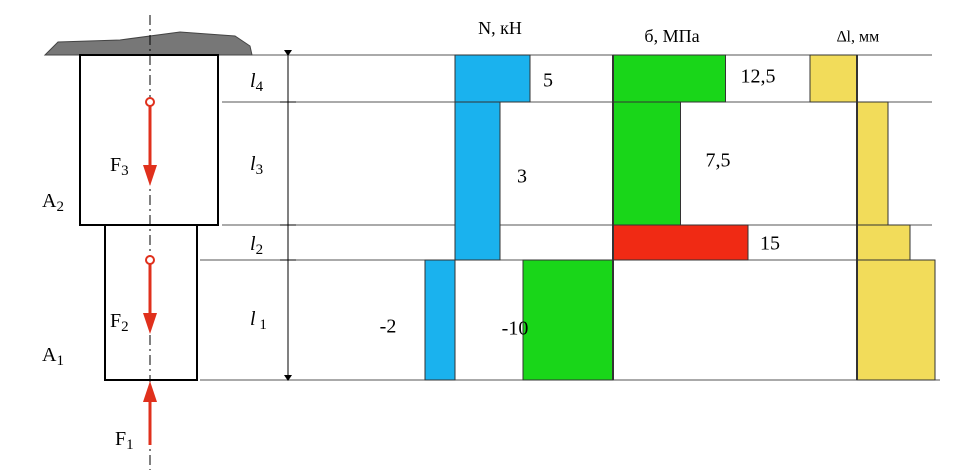  Describe the element at coordinates (150, 271) in the screenshot. I see `forces` at that location.